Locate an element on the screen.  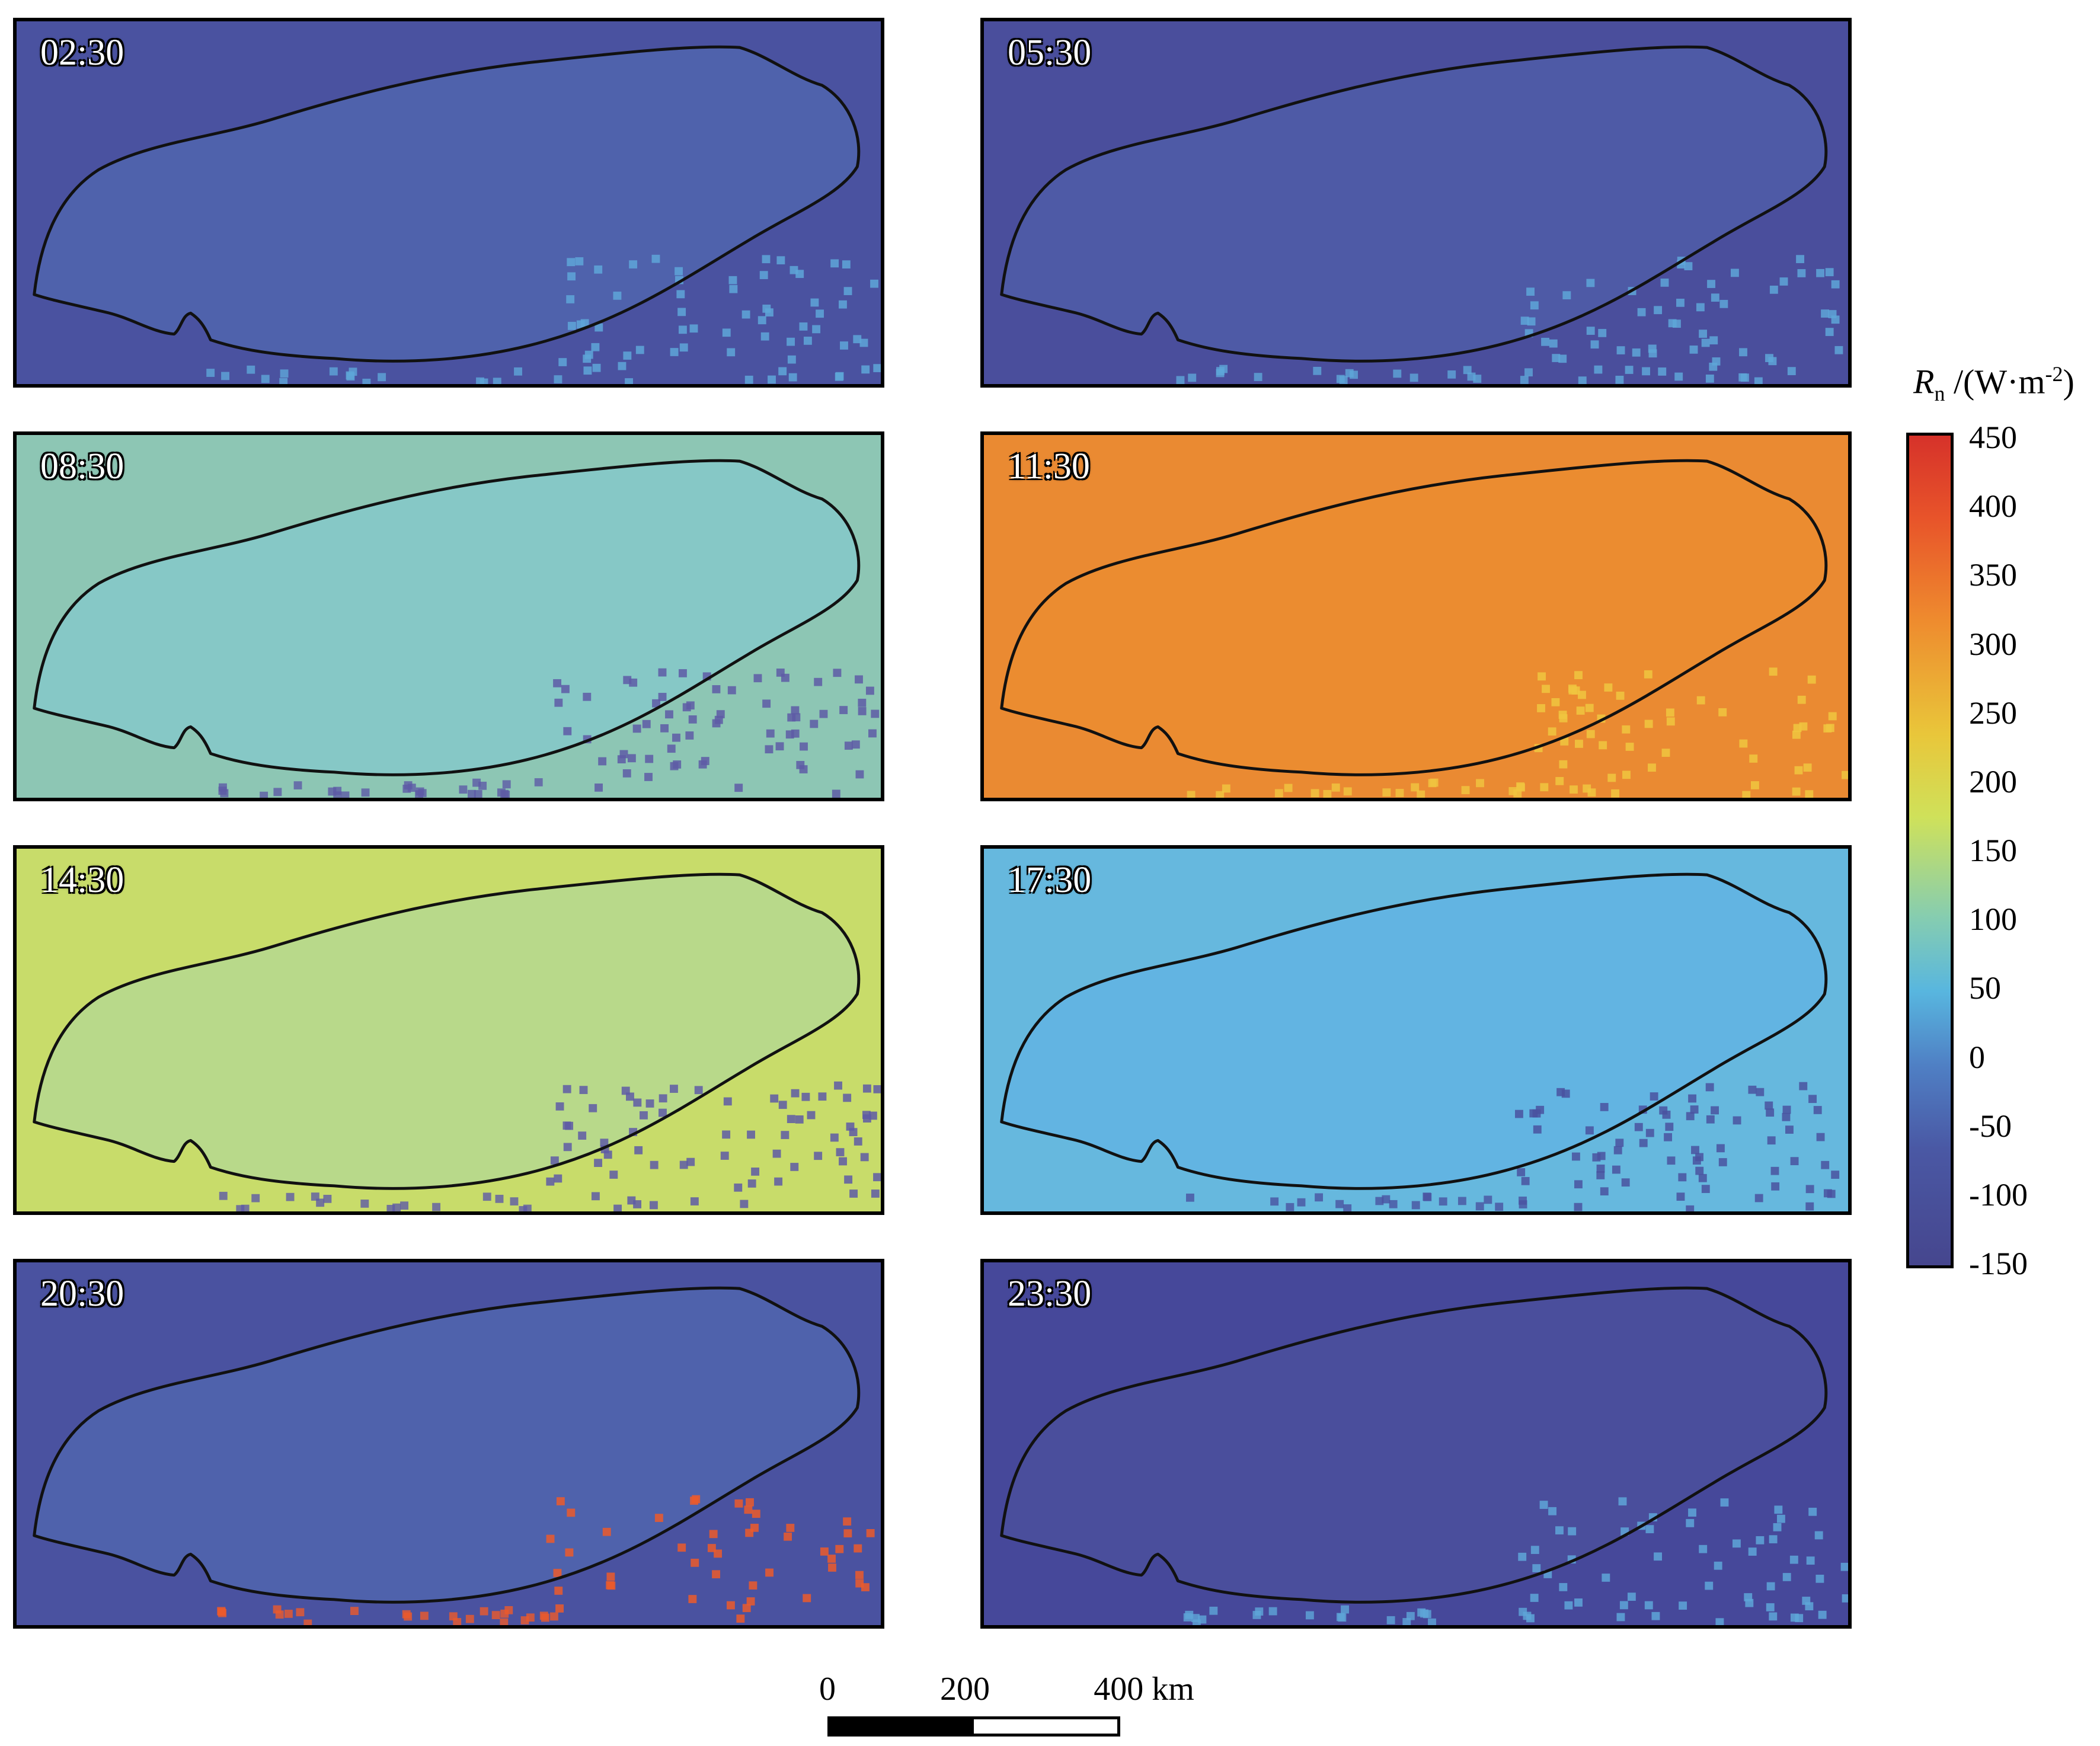
time-label: 14:30 is located at coordinates (82, 880).